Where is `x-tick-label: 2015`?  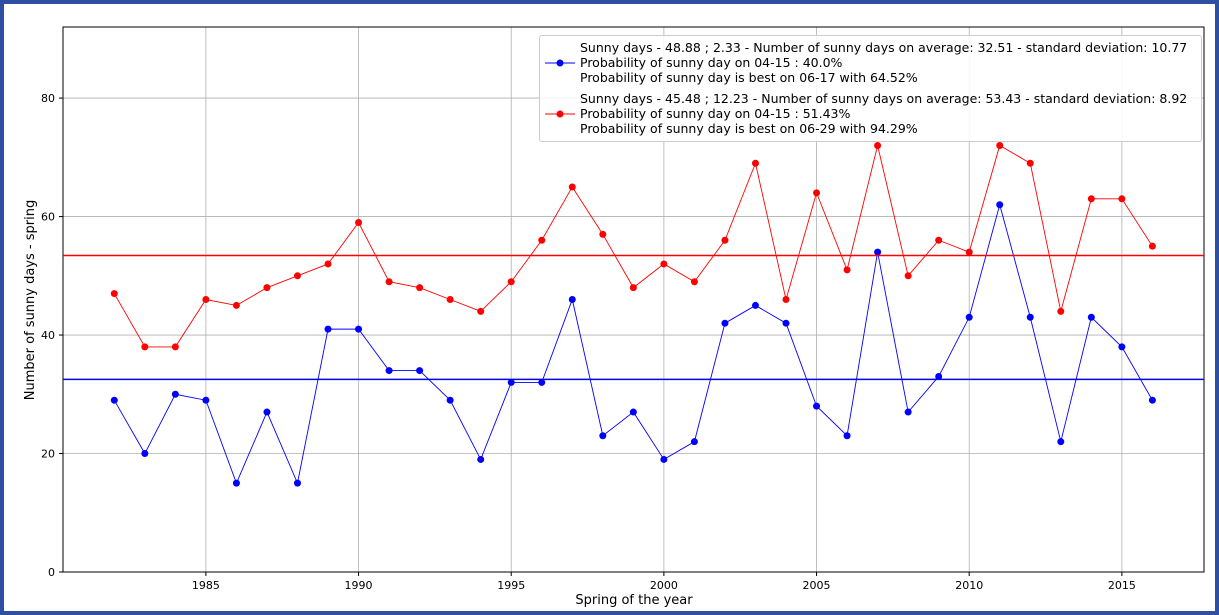 x-tick-label: 2015 is located at coordinates (1122, 585).